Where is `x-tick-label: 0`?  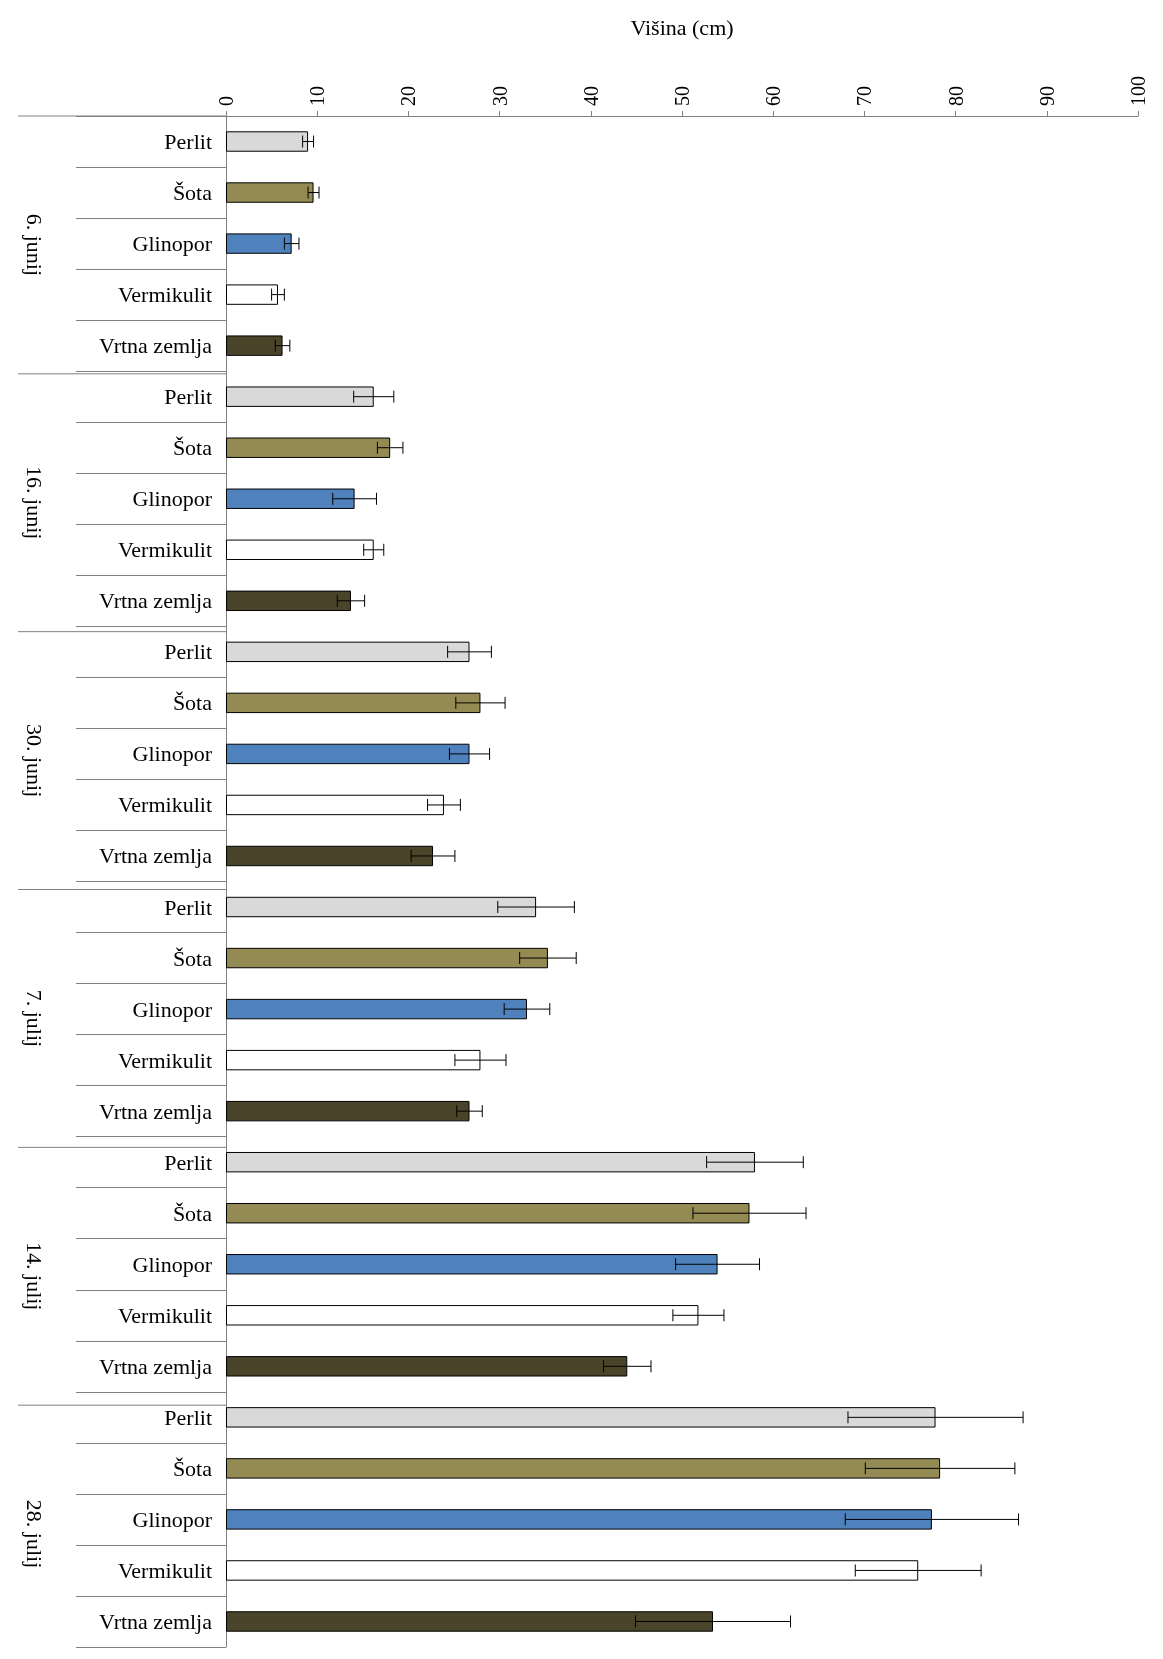 x-tick-label: 0 is located at coordinates (226, 101).